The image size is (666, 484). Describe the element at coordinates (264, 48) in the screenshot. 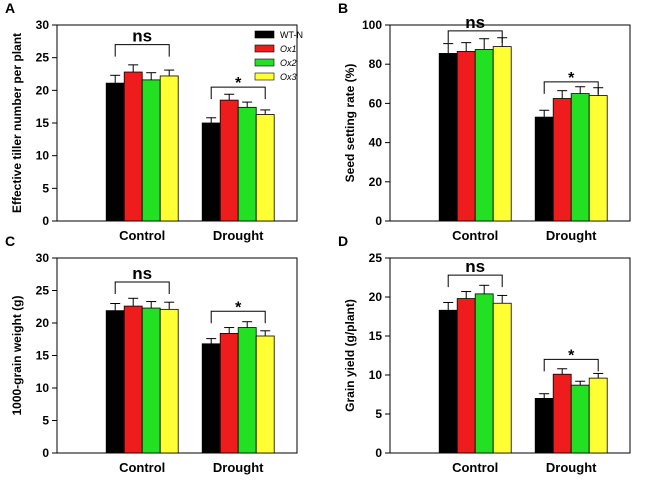

I see `legend-swatch-ox1` at that location.